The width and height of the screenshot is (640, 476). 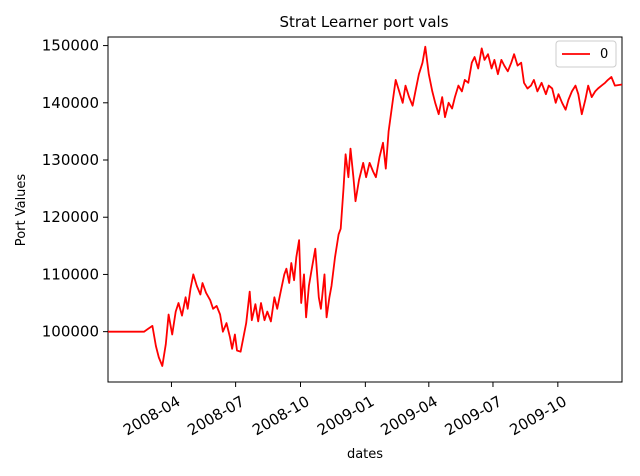 I want to click on y-tick-label: 140000, so click(x=70, y=103).